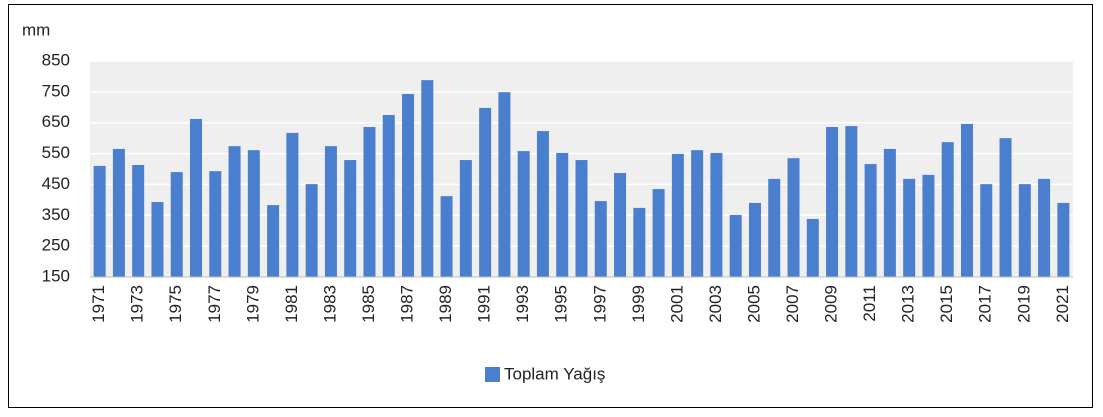 This screenshot has height=417, width=1103. I want to click on y-tick-label: 450, so click(56, 183).